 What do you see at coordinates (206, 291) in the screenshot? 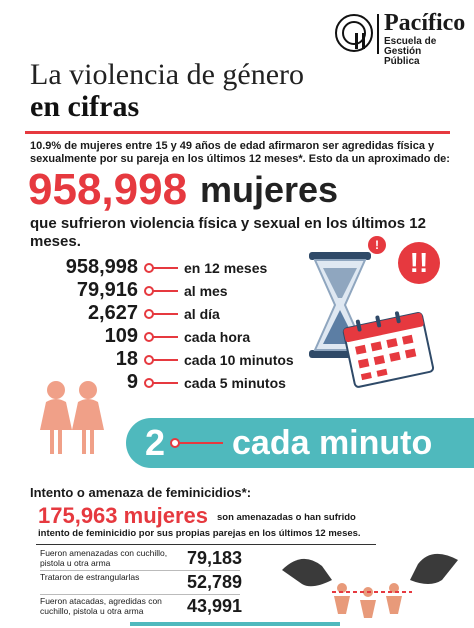
I see `stat-label: al mes` at bounding box center [206, 291].